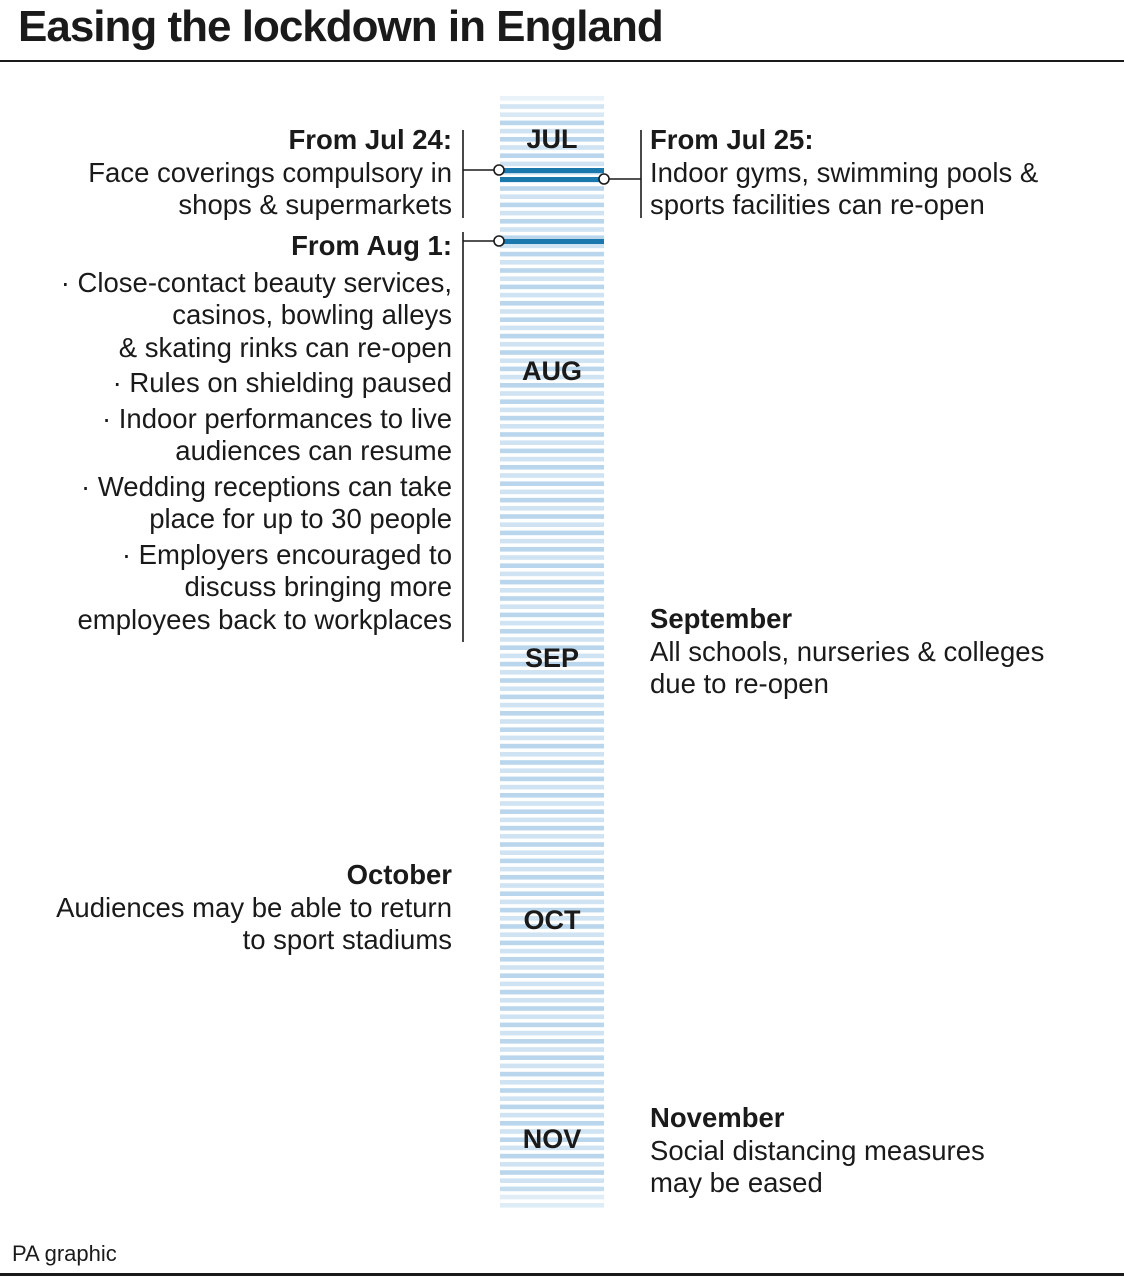 This screenshot has width=1124, height=1279. Describe the element at coordinates (732, 139) in the screenshot. I see `event-jul25-heading: From Jul 25:` at that location.